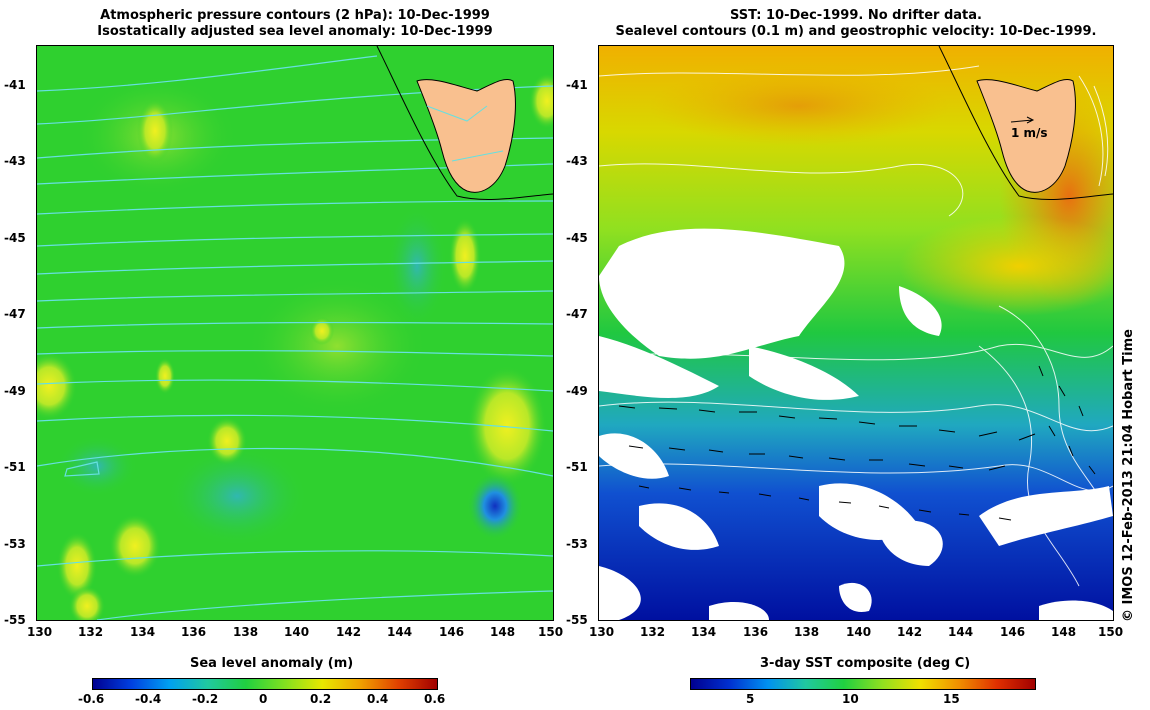 The height and width of the screenshot is (710, 1150). Describe the element at coordinates (452, 632) in the screenshot. I see `left-lon-tick: 146` at that location.